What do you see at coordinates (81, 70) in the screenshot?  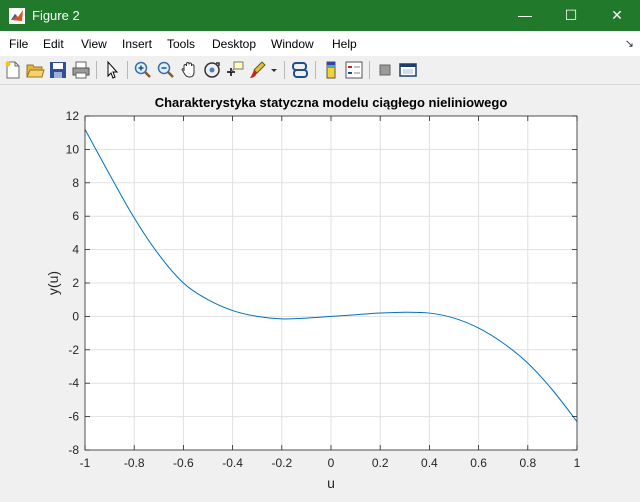 I see `print-icon` at bounding box center [81, 70].